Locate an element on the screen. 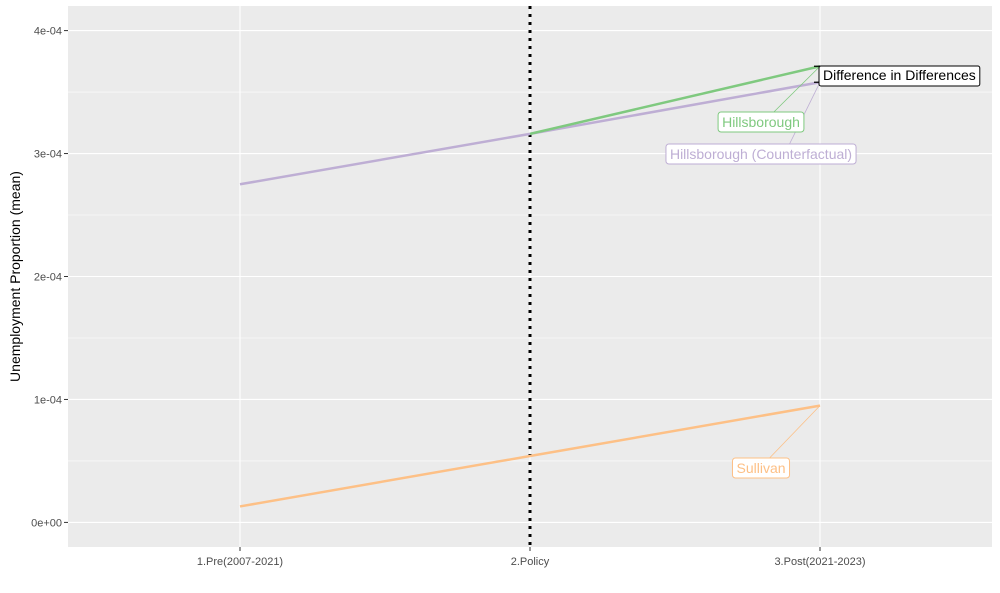  label-hillsborough-counterfactual-box is located at coordinates (761, 154).